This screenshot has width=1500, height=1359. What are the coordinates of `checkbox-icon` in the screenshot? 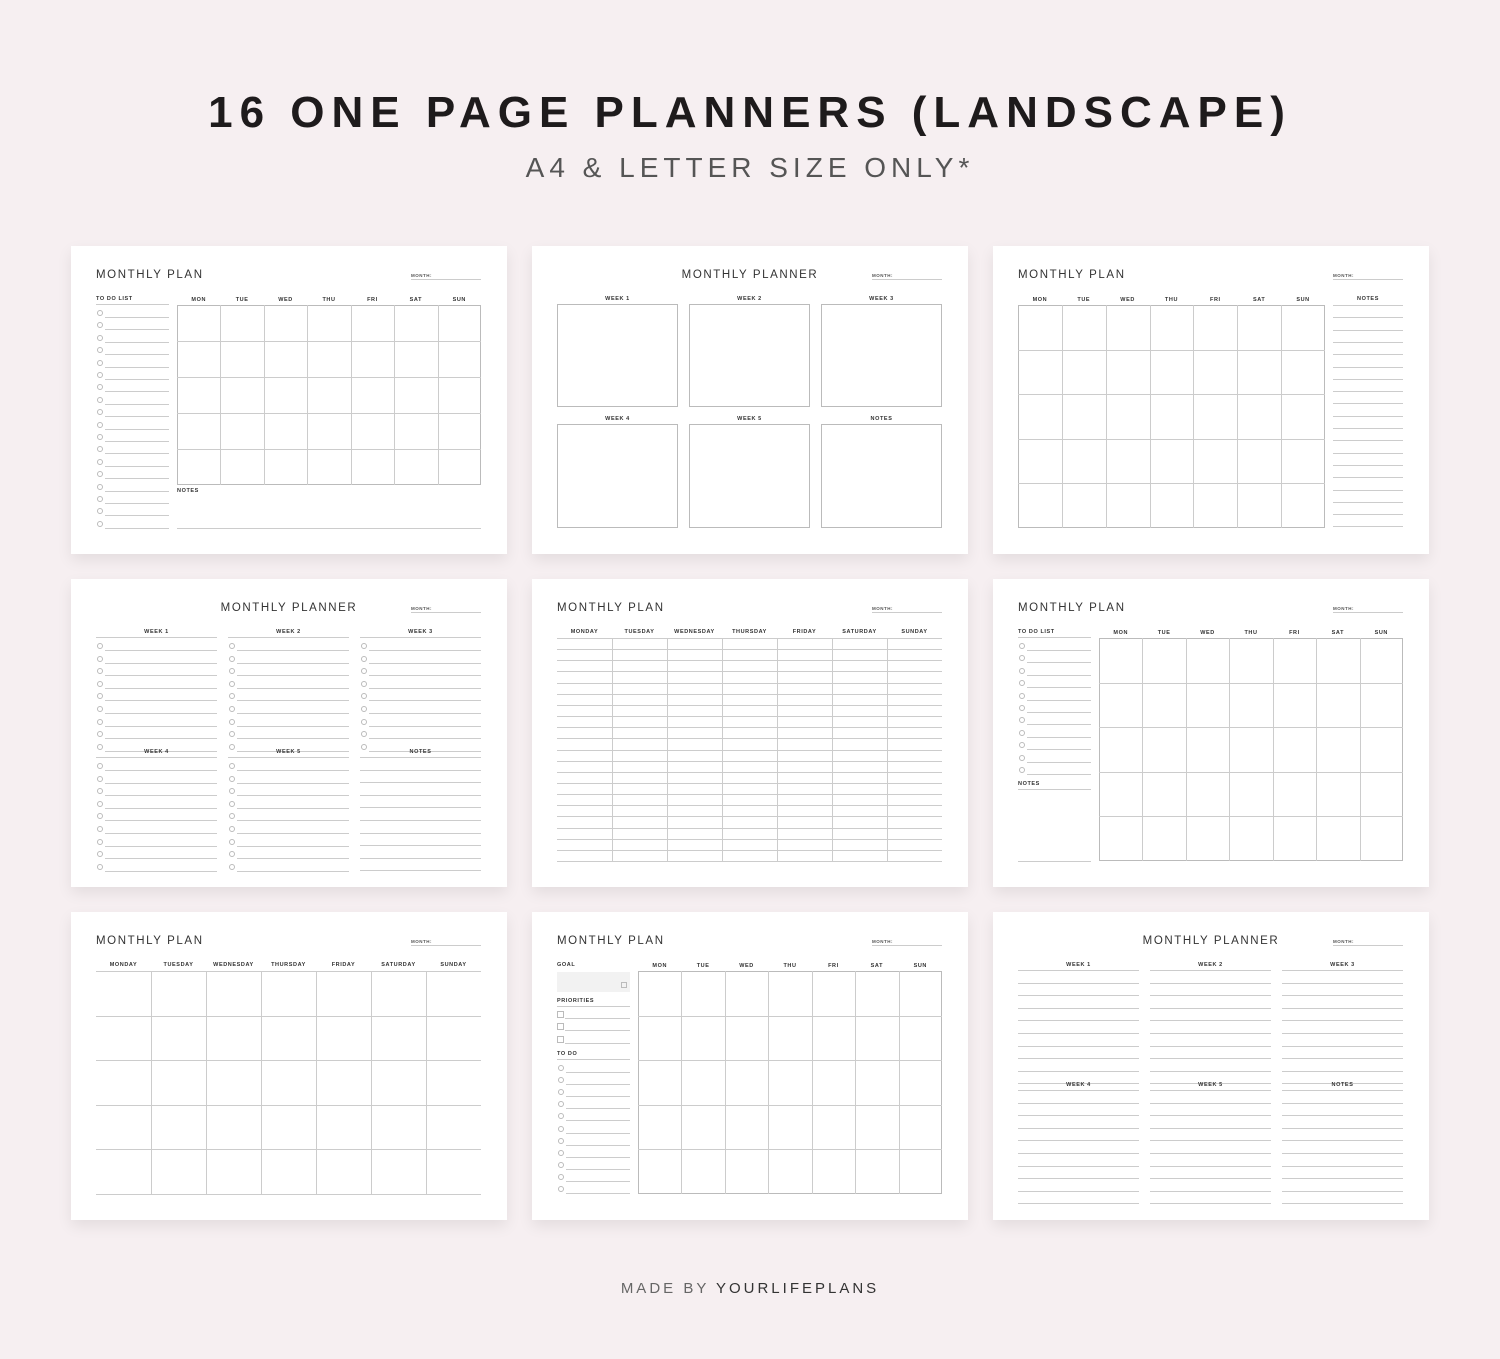 It's located at (624, 985).